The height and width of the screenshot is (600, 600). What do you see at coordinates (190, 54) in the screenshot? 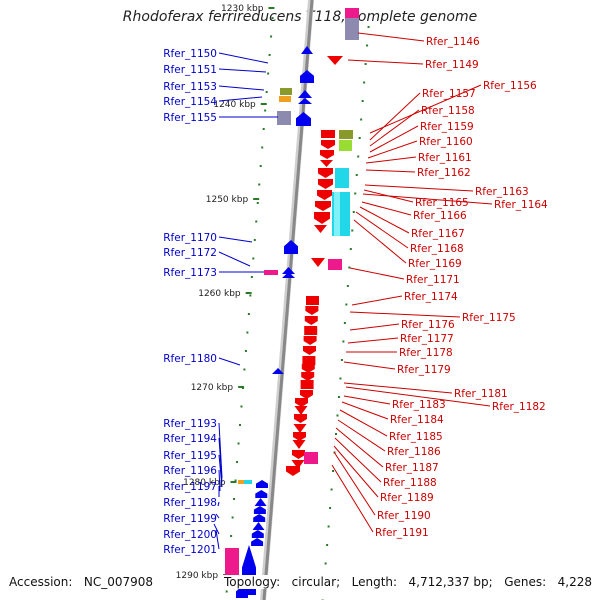
I see `left-gene-label: Rfer_1150` at bounding box center [190, 54].